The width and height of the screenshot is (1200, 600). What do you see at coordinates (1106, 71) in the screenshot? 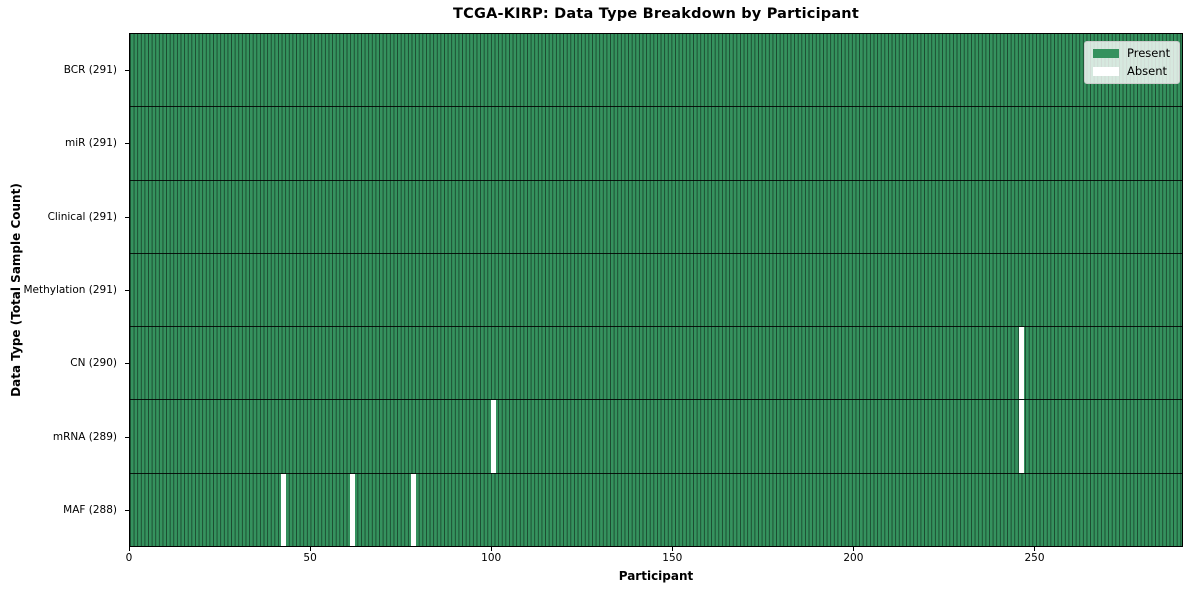
I see `legend-absent-swatch-icon` at bounding box center [1106, 71].